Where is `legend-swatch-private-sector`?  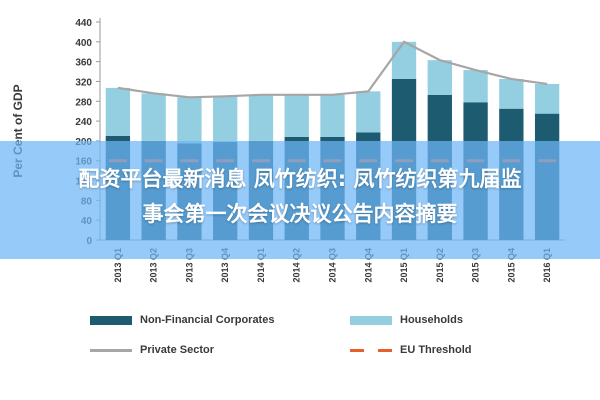
legend-swatch-private-sector is located at coordinates (111, 350).